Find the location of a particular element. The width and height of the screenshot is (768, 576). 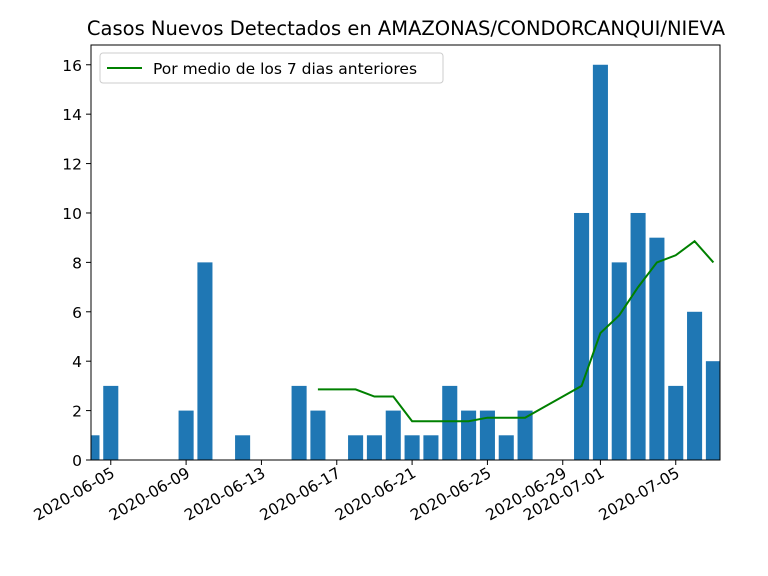

x-tick-label: 2020-07-05 is located at coordinates (639, 494).